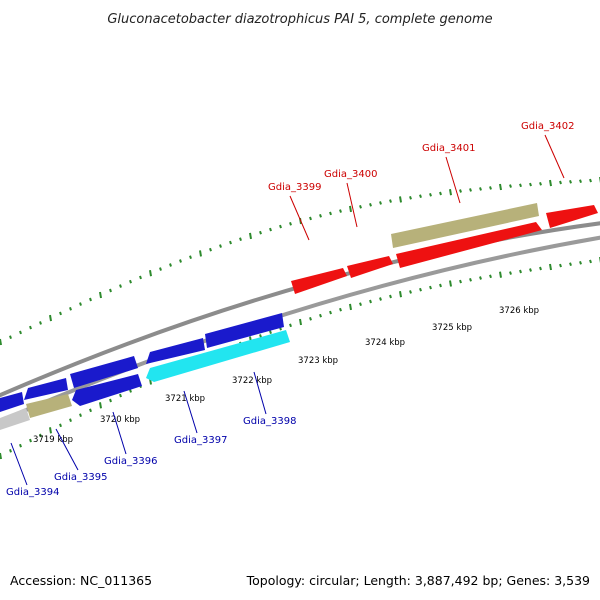  Describe the element at coordinates (252, 381) in the screenshot. I see `scale-label: 3722 kbp` at that location.